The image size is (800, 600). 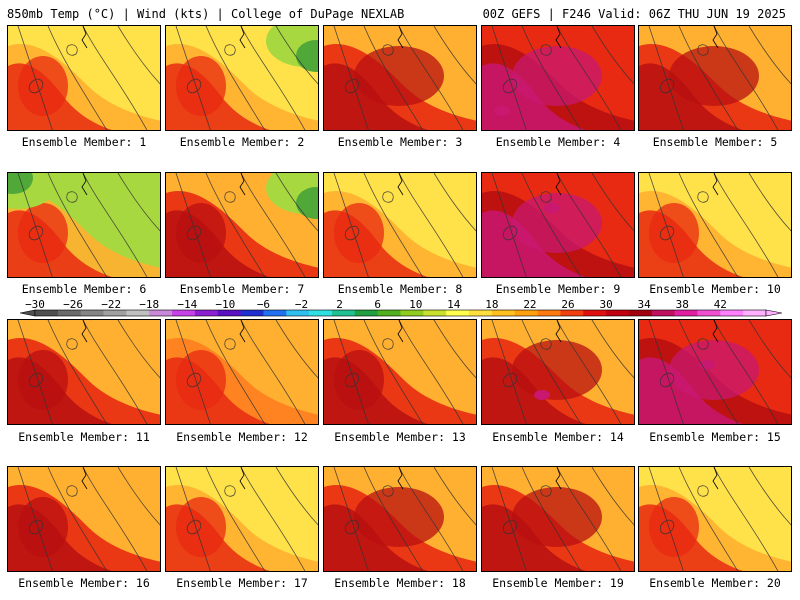 I want to click on panel-label: Ensemble Member: 10, so click(x=715, y=289).